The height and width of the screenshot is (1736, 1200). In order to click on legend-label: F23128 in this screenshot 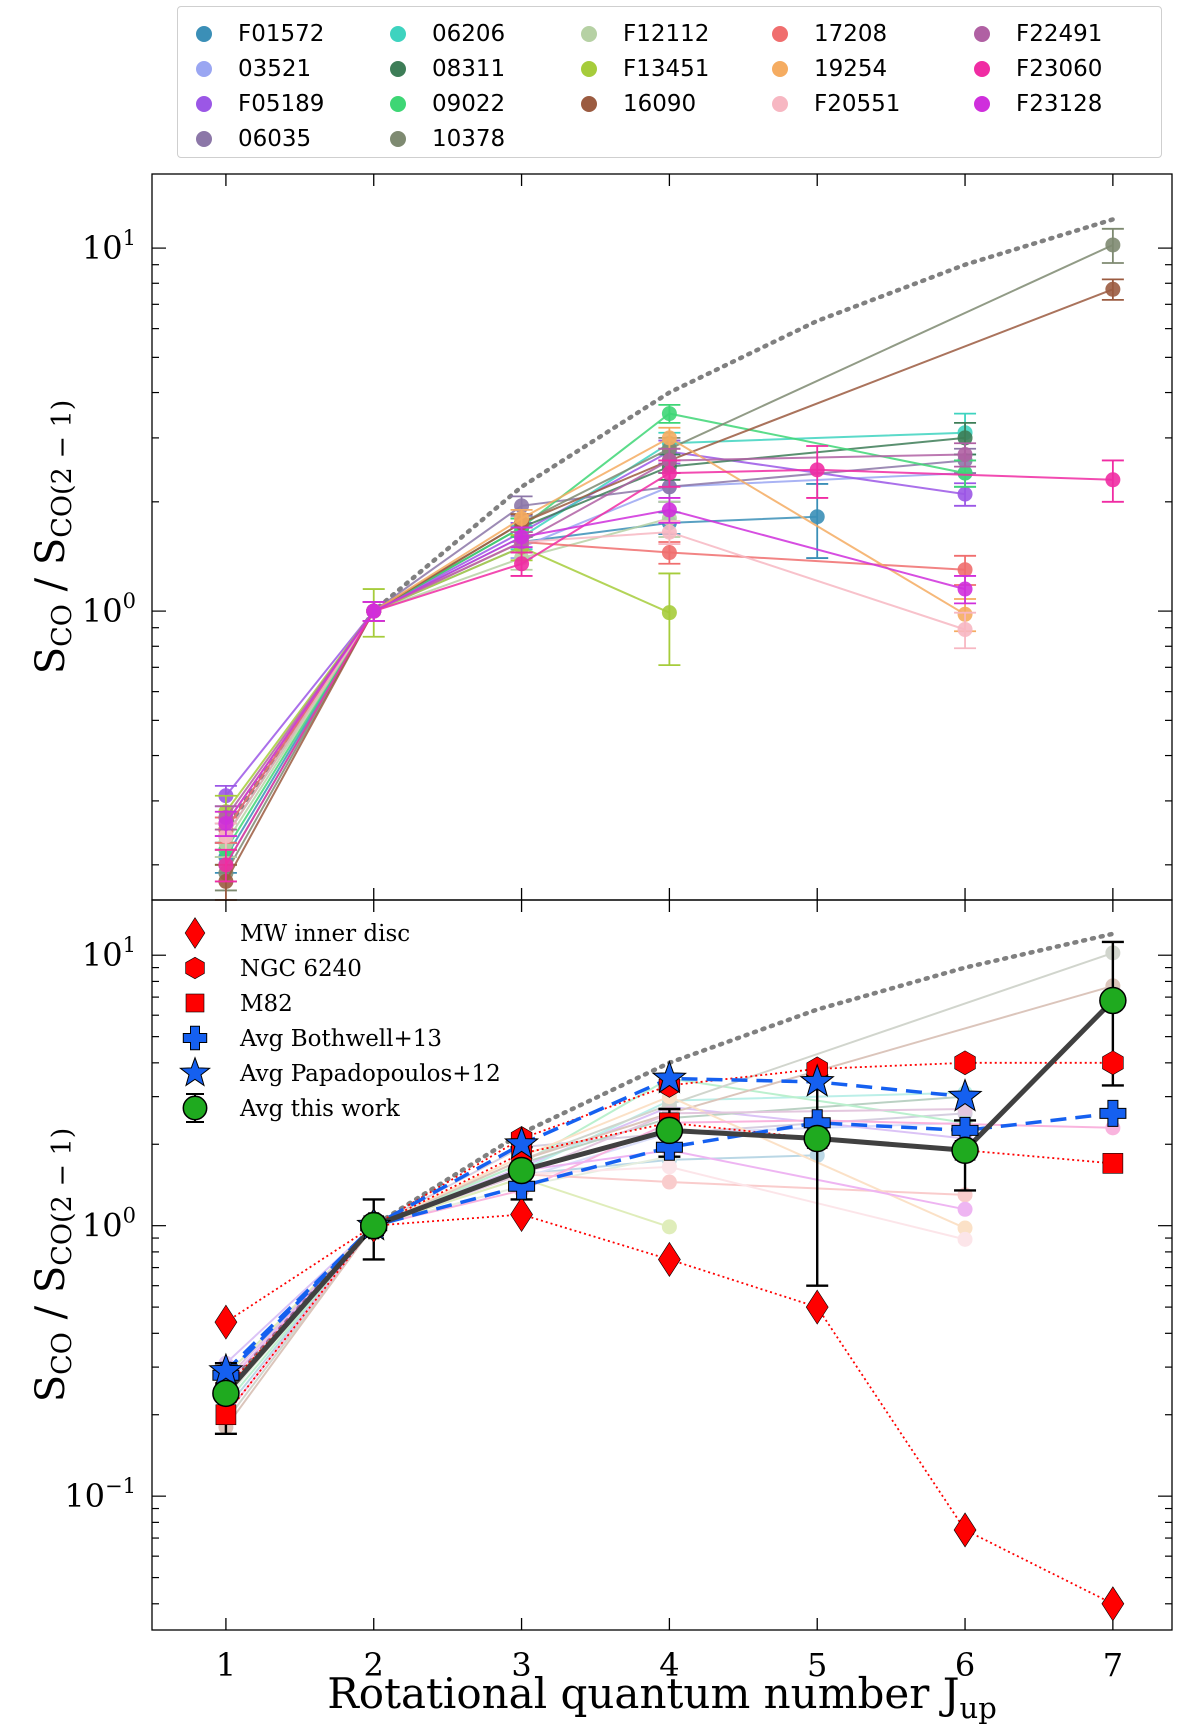, I will do `click(1059, 104)`.